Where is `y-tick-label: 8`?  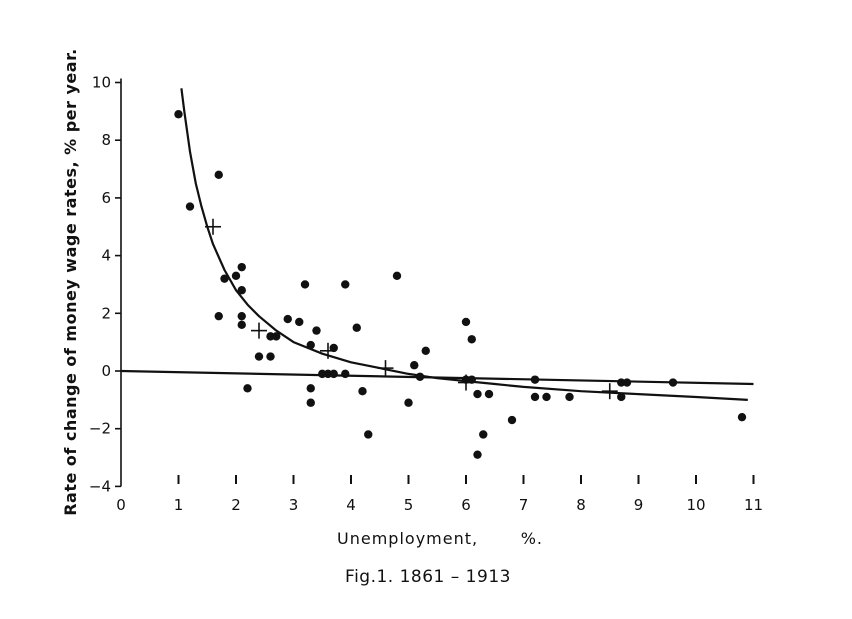 y-tick-label: 8 is located at coordinates (106, 140).